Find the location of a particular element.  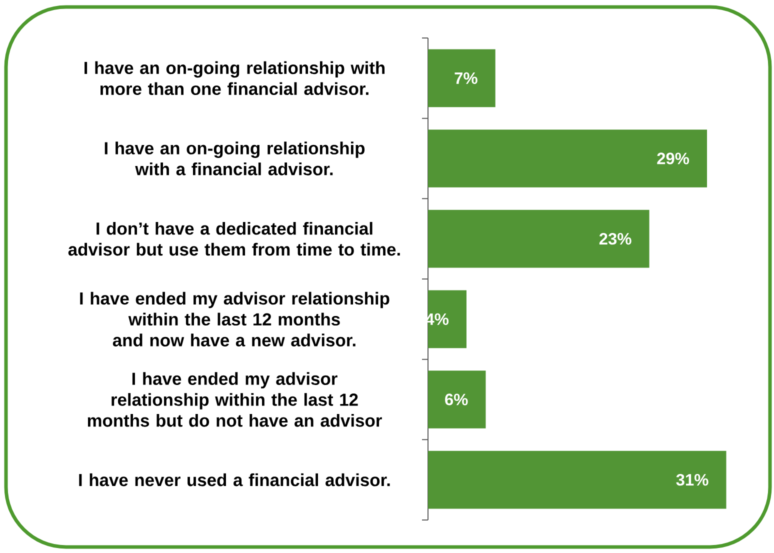

y-tick-label: I have an on-going relationship with a financial advisor. is located at coordinates (234, 159).